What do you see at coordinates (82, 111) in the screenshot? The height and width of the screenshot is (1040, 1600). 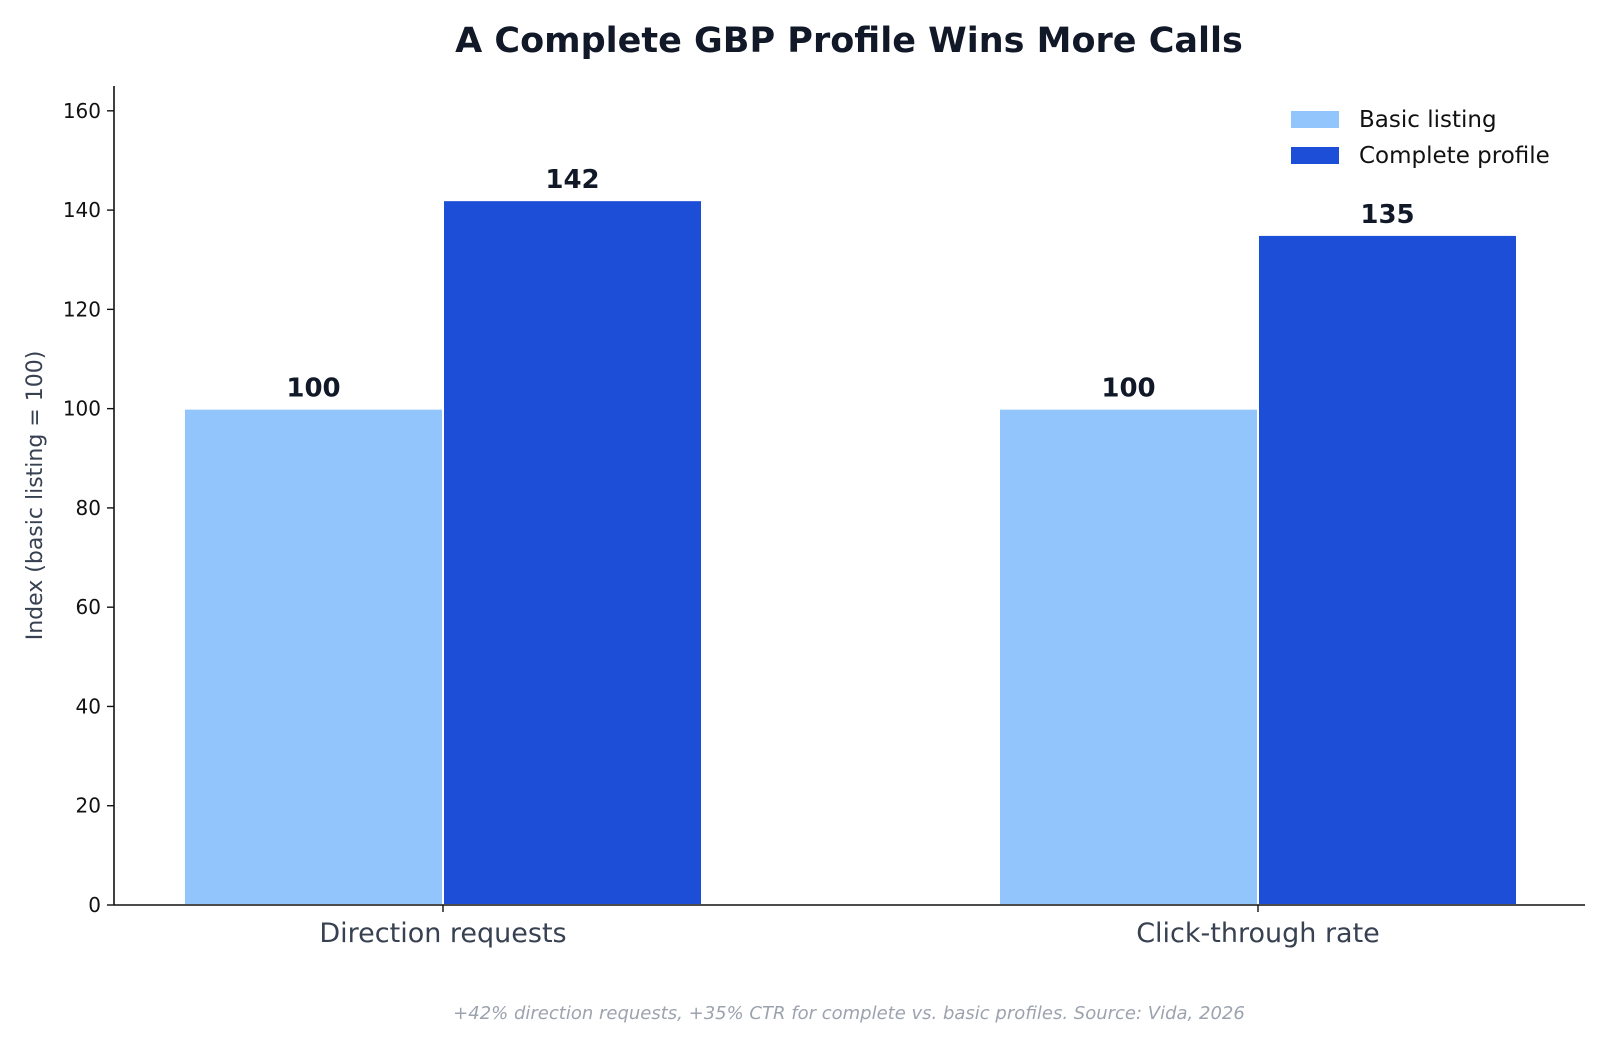 I see `y-tick-label: 160` at bounding box center [82, 111].